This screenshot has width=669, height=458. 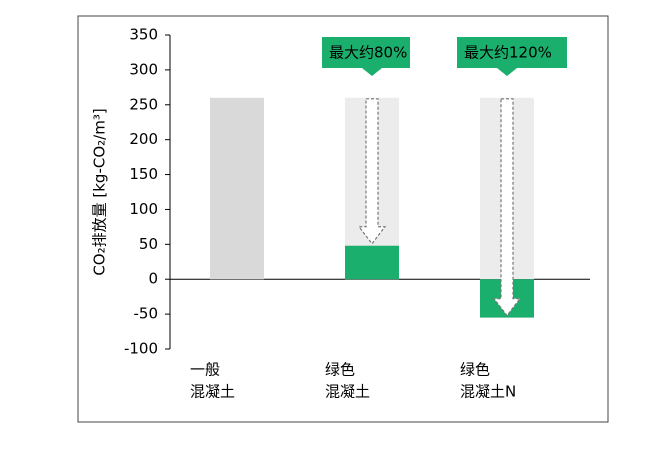 What do you see at coordinates (100, 191) in the screenshot?
I see `y-axis-label: CO₂排放量 [kg-CO₂/m³]` at bounding box center [100, 191].